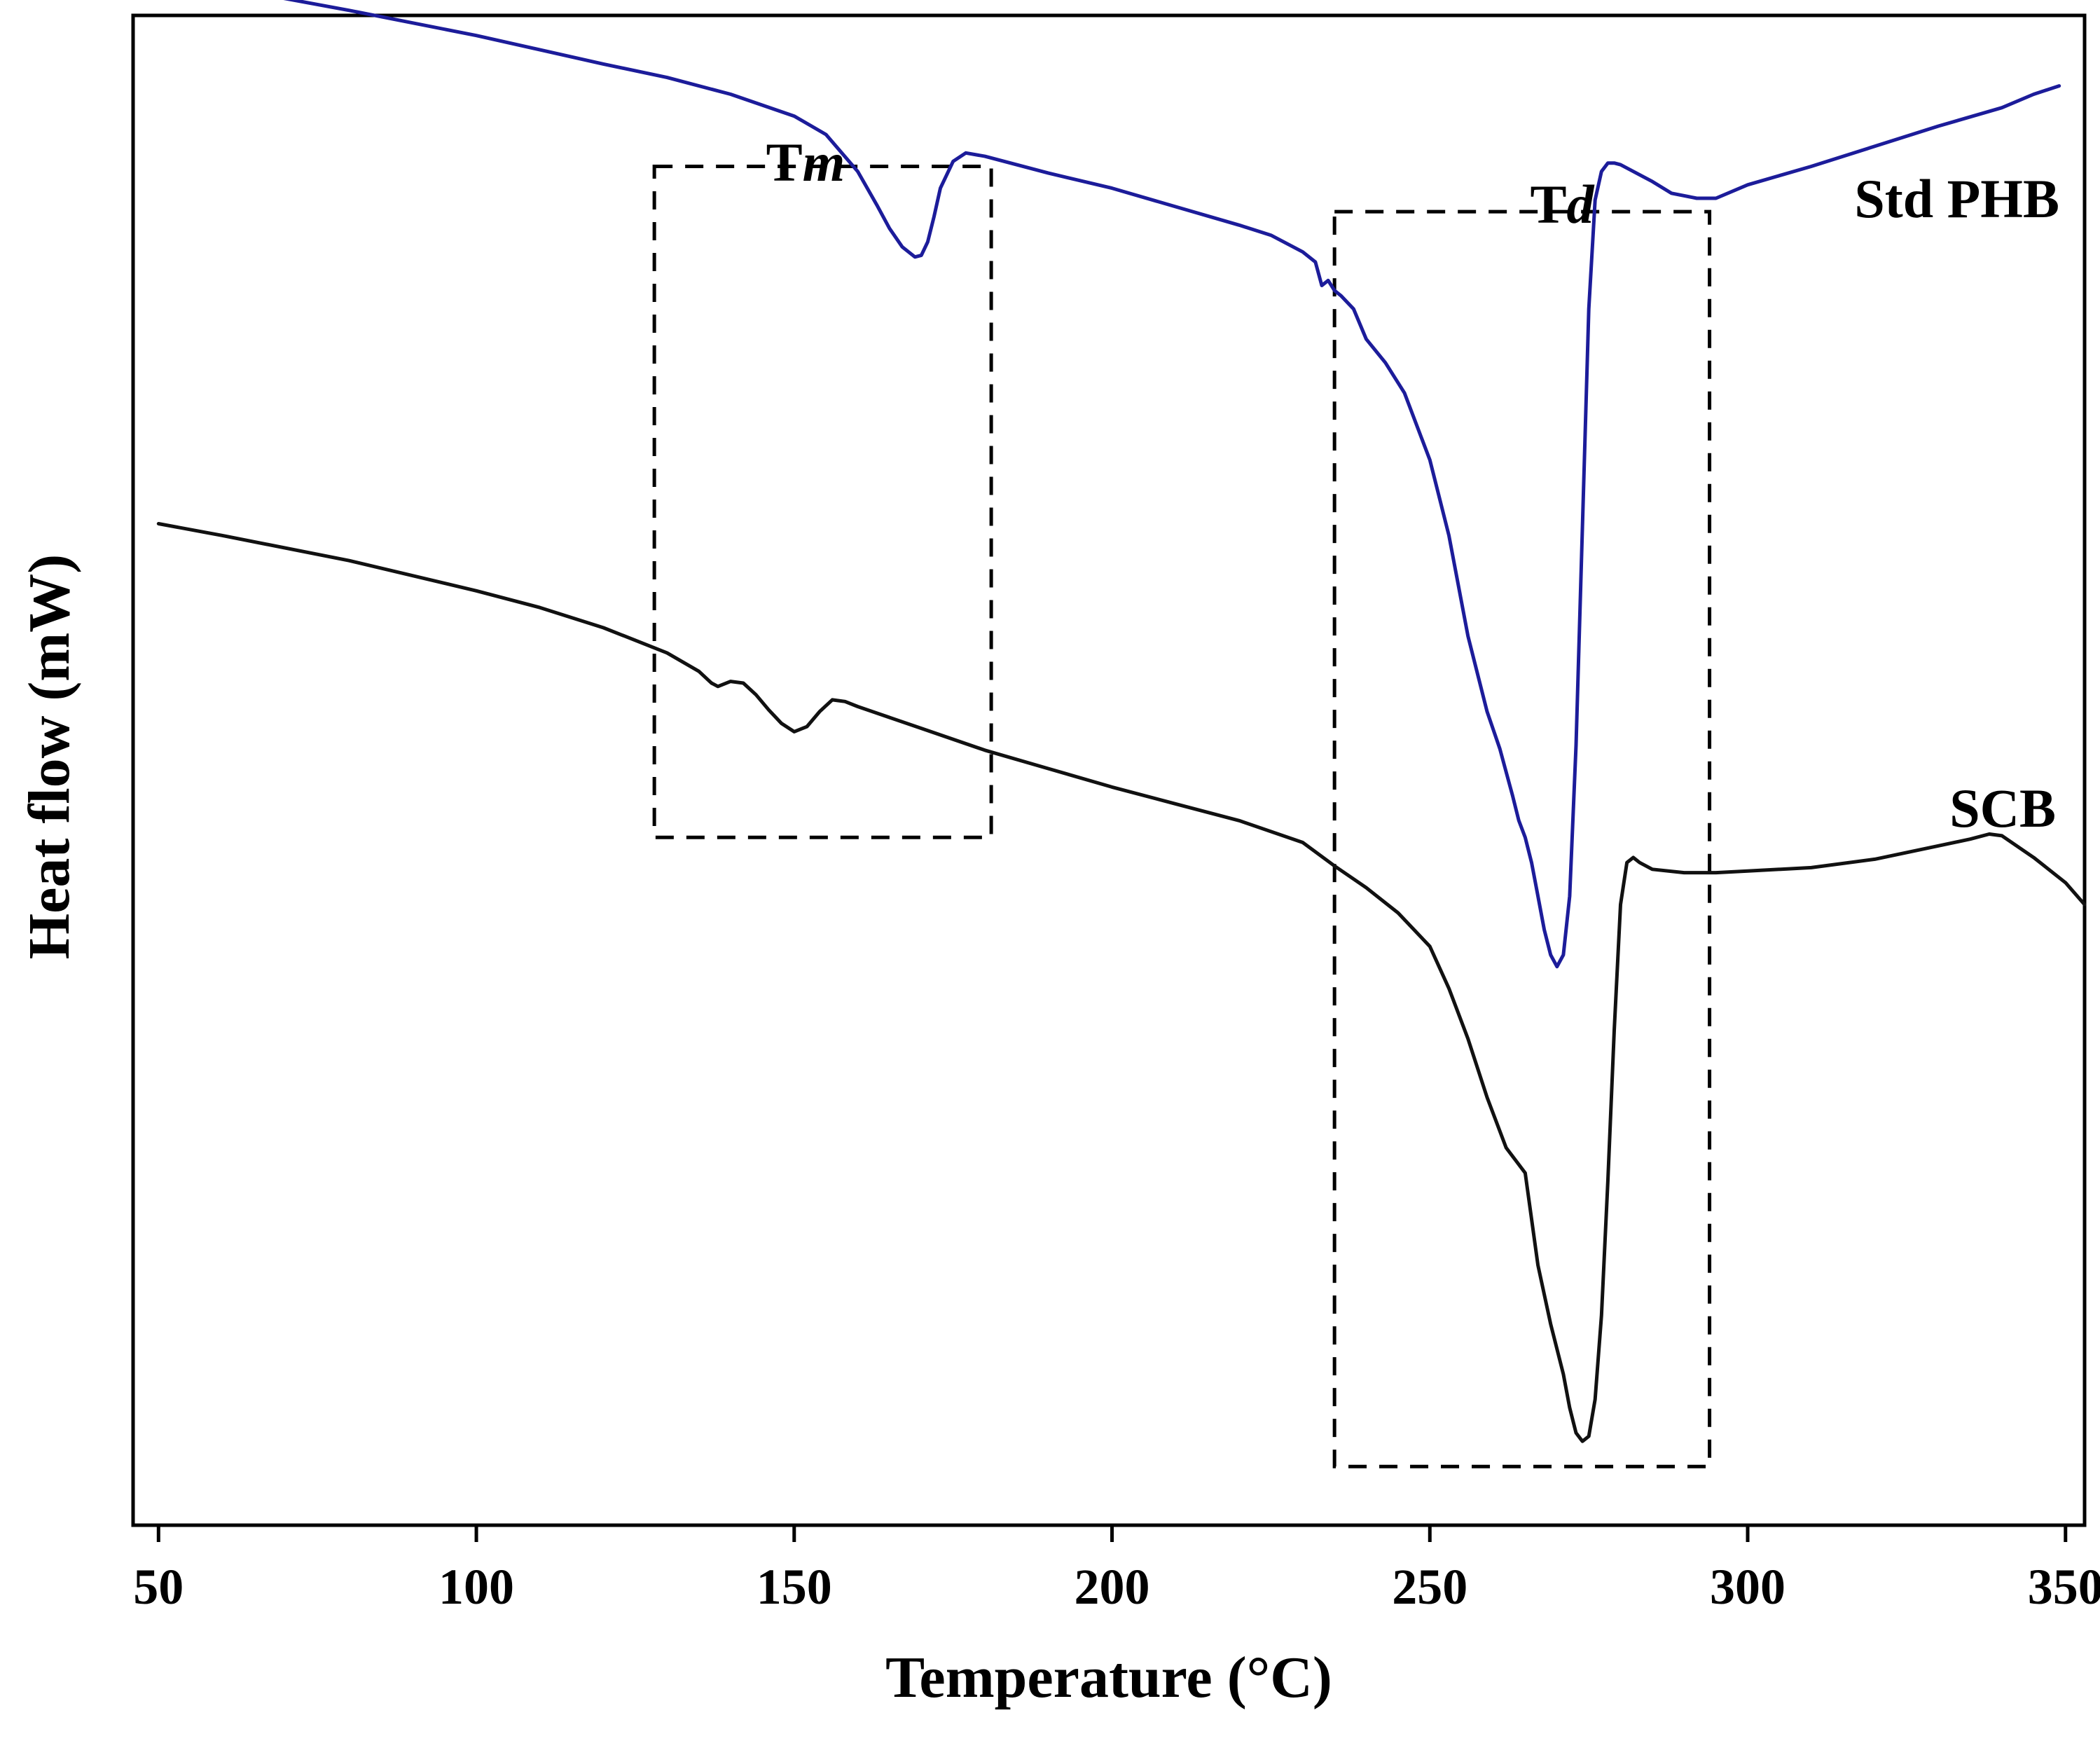 This screenshot has height=1755, width=2100. I want to click on x-tick-label-100: 100, so click(476, 1587).